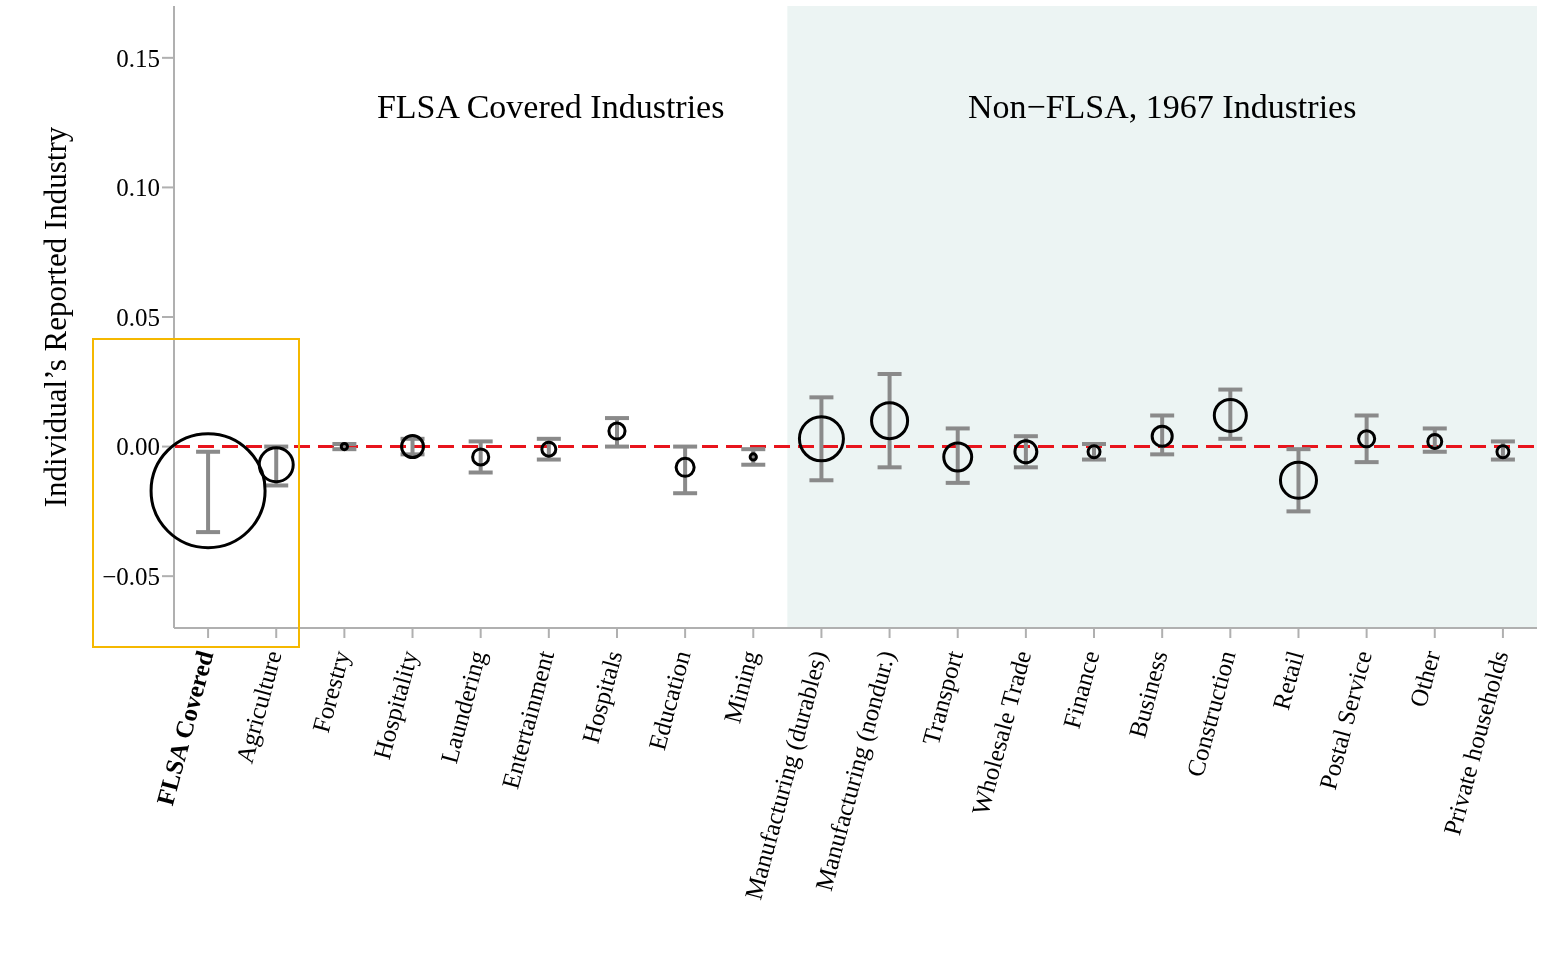 The image size is (1547, 957). Describe the element at coordinates (669, 700) in the screenshot. I see `x-tick-label: Education` at that location.